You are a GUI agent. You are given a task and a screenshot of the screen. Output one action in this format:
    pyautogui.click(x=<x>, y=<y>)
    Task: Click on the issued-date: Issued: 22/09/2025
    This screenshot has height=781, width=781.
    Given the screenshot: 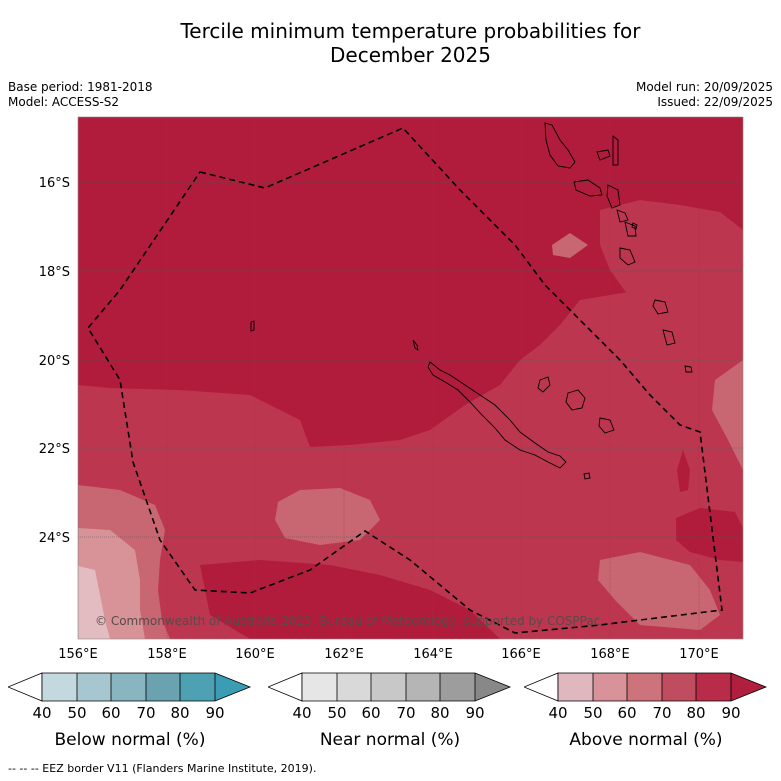 What is the action you would take?
    pyautogui.click(x=715, y=102)
    